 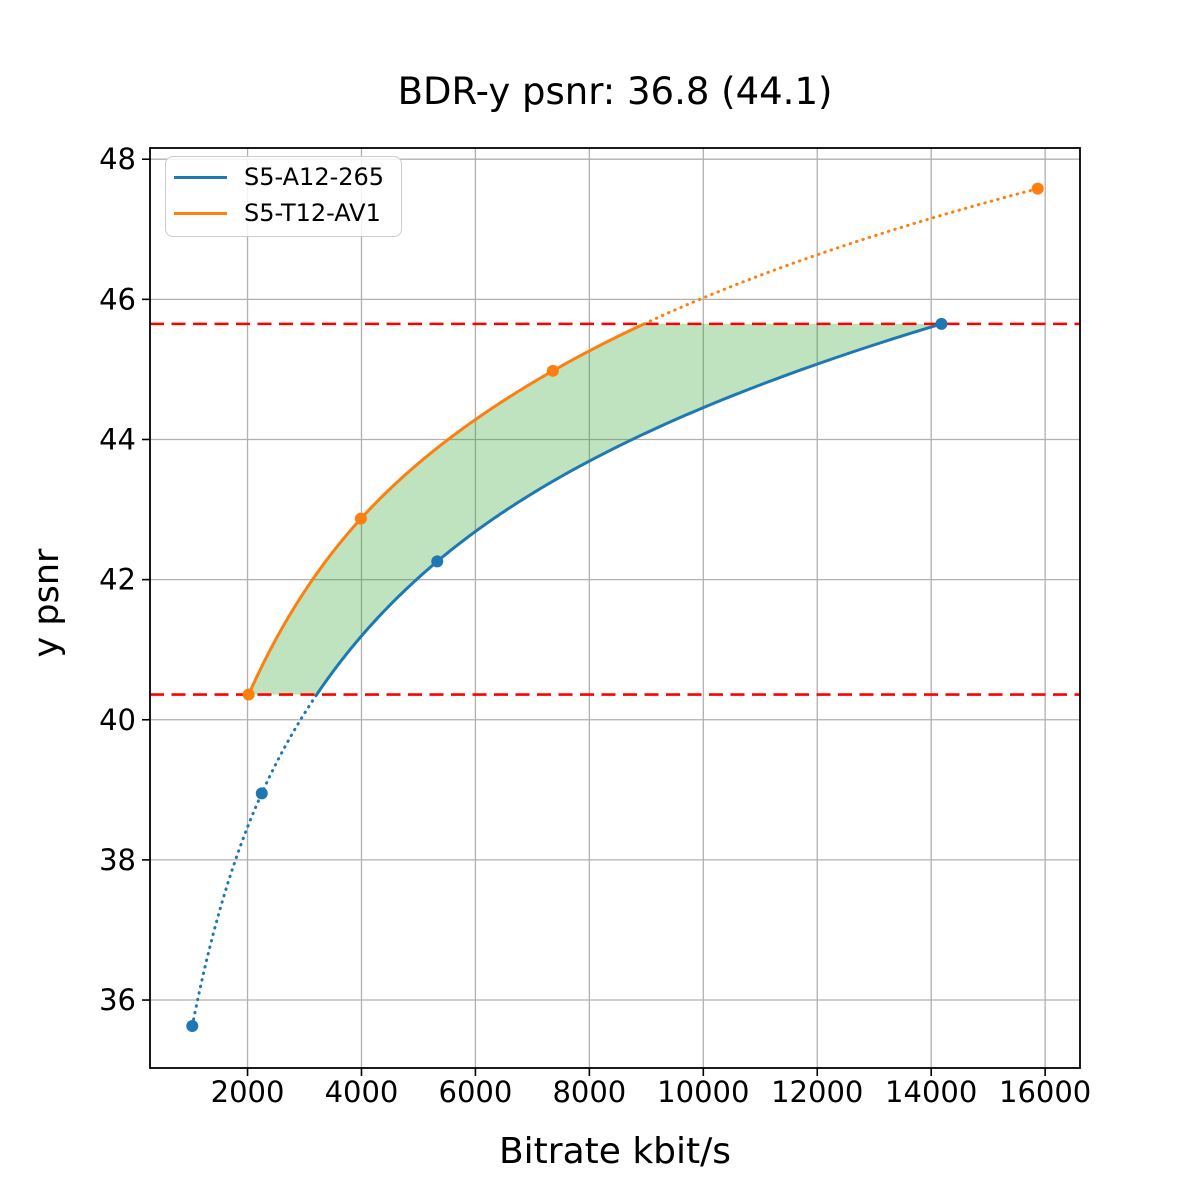 I want to click on y-tick-label: 36, so click(x=117, y=1000).